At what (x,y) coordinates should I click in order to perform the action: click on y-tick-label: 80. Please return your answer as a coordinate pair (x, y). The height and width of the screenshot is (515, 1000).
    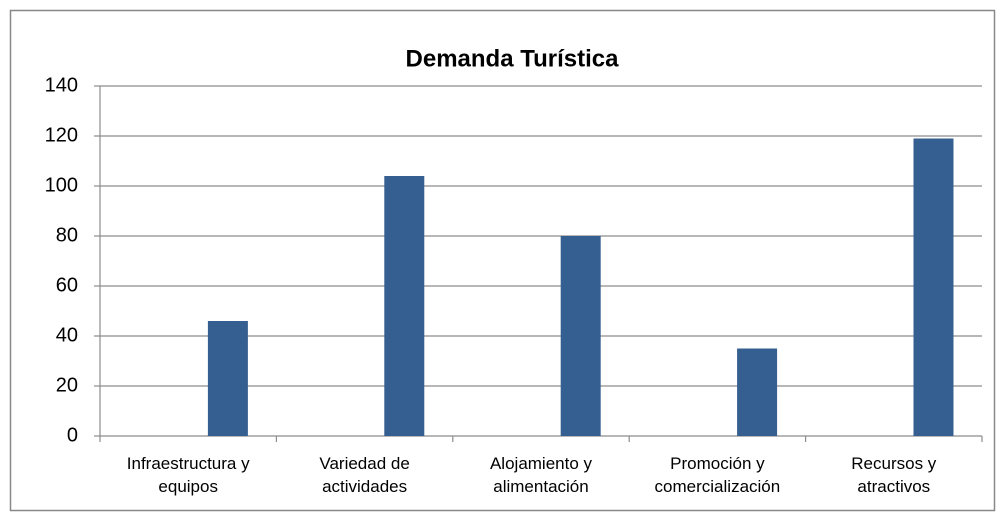
    Looking at the image, I should click on (67, 235).